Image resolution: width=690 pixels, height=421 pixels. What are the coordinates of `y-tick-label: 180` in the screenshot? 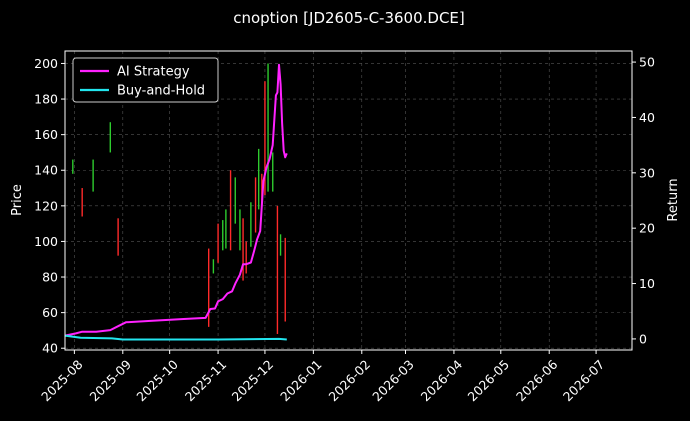 It's located at (46, 99).